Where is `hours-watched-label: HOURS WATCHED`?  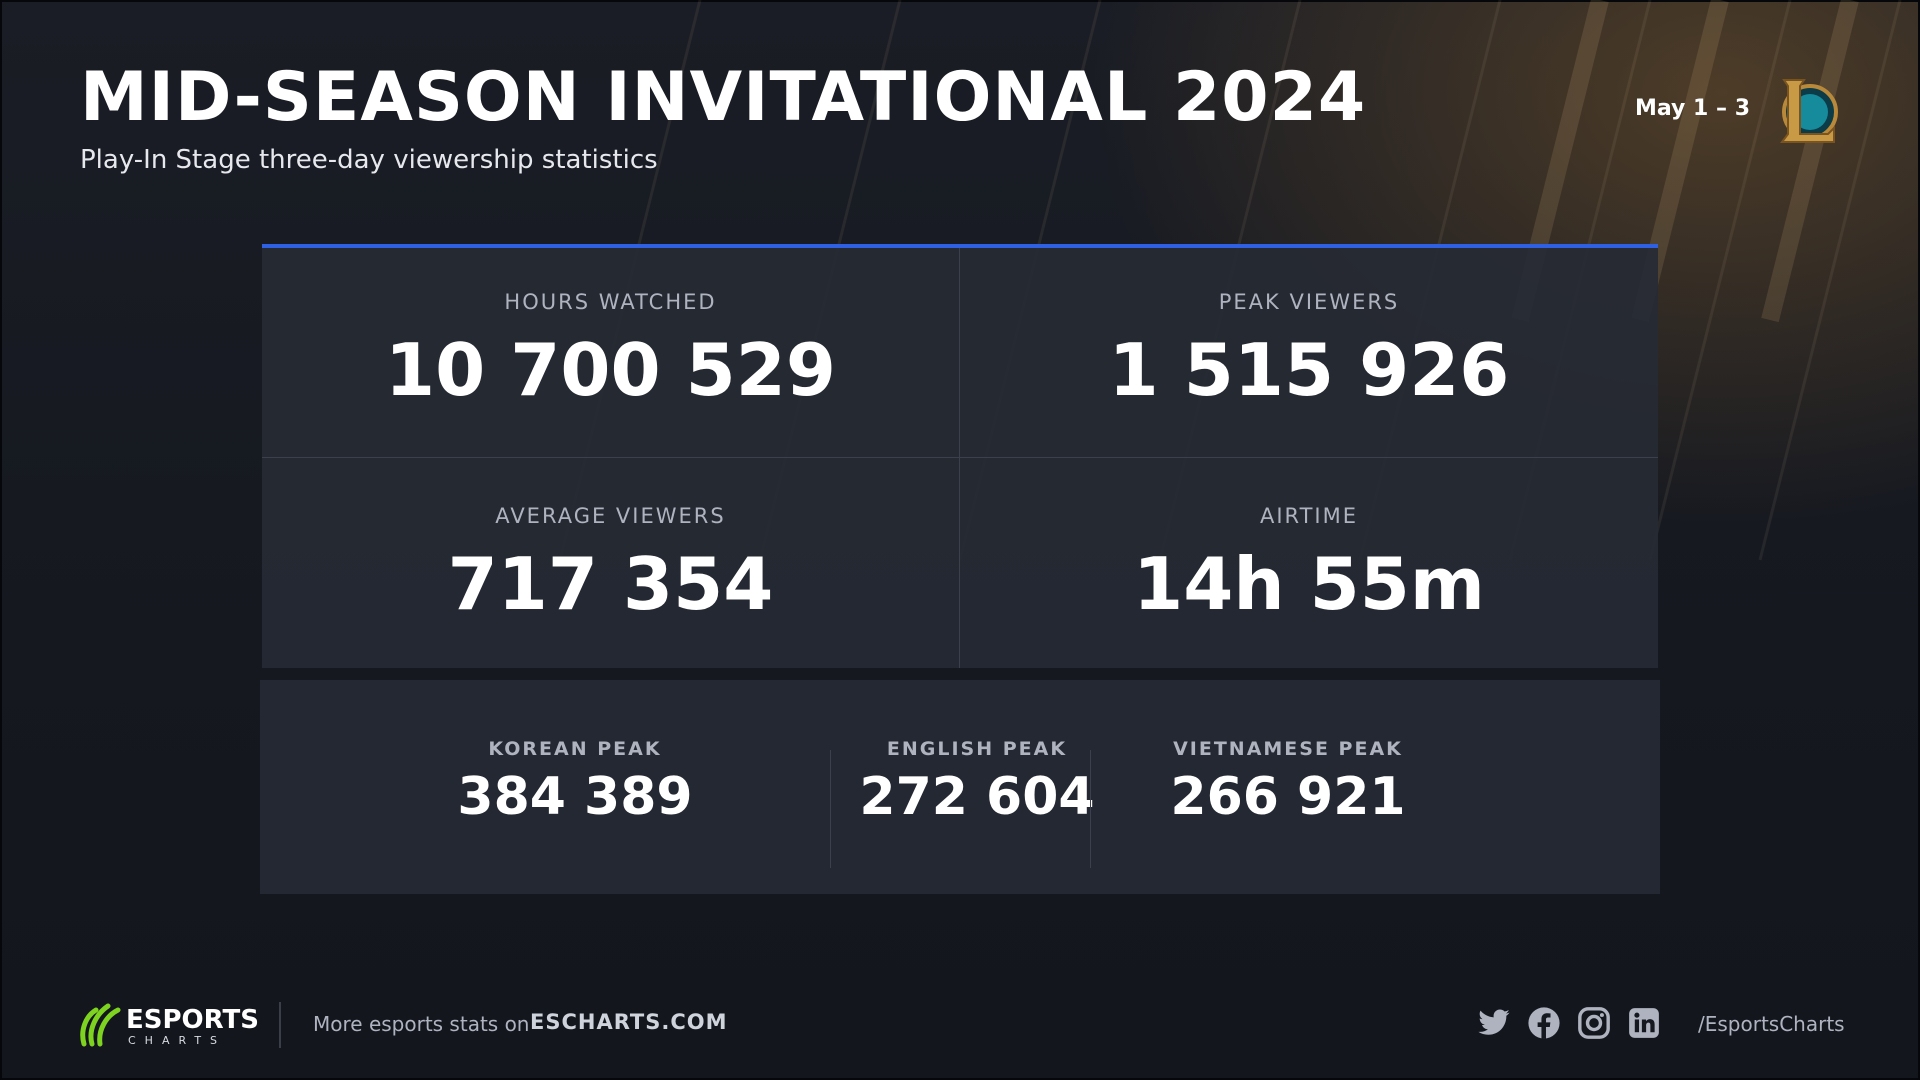 hours-watched-label: HOURS WATCHED is located at coordinates (610, 302).